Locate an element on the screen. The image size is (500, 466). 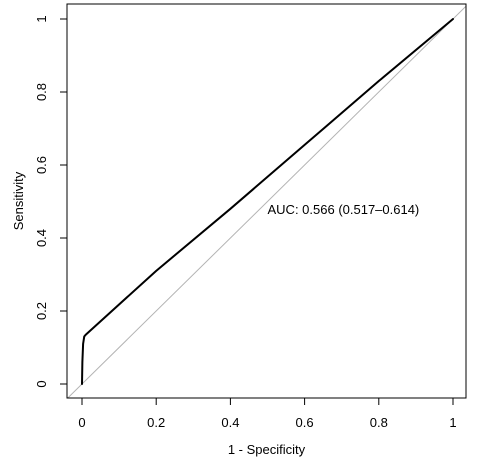
y-tick-label: 1 is located at coordinates (41, 18).